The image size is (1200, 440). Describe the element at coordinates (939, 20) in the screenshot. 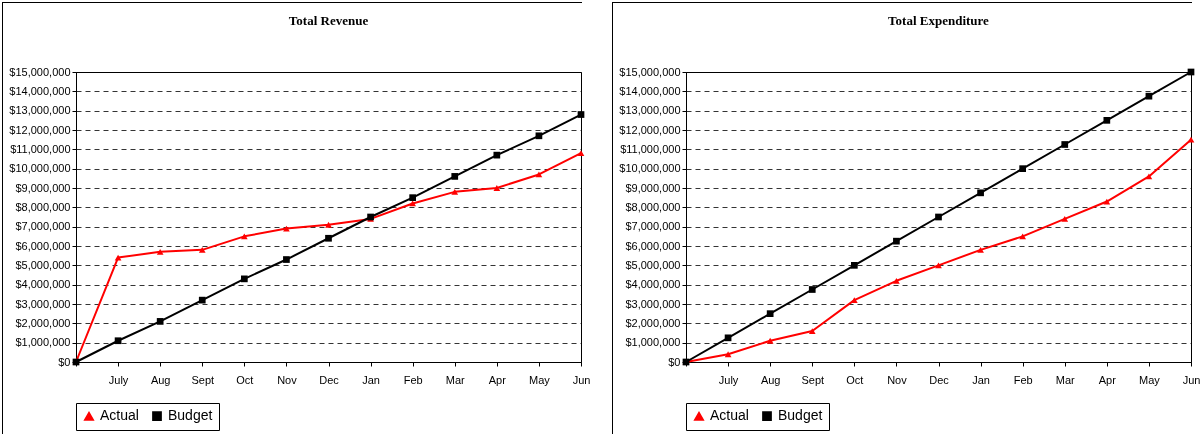

I see `chart-title: Total Expenditure` at that location.